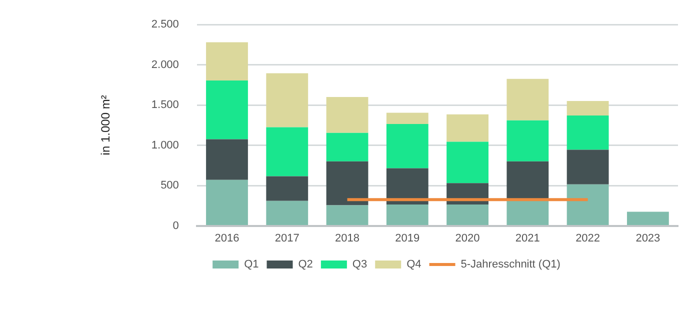 The height and width of the screenshot is (320, 700). Describe the element at coordinates (510, 264) in the screenshot. I see `legend-label: 5-Jahresschnitt (Q1)` at that location.